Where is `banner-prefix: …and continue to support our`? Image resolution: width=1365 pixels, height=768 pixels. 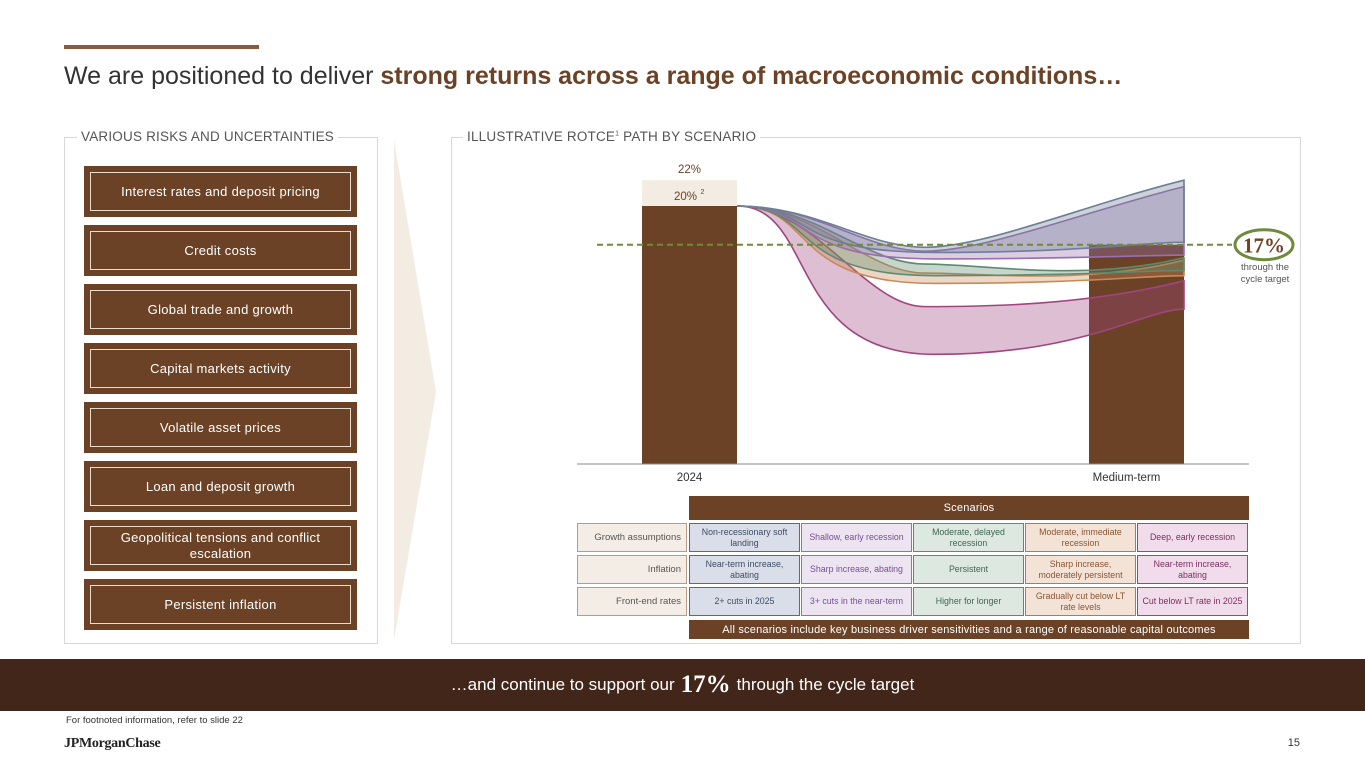 banner-prefix: …and continue to support our is located at coordinates (562, 684).